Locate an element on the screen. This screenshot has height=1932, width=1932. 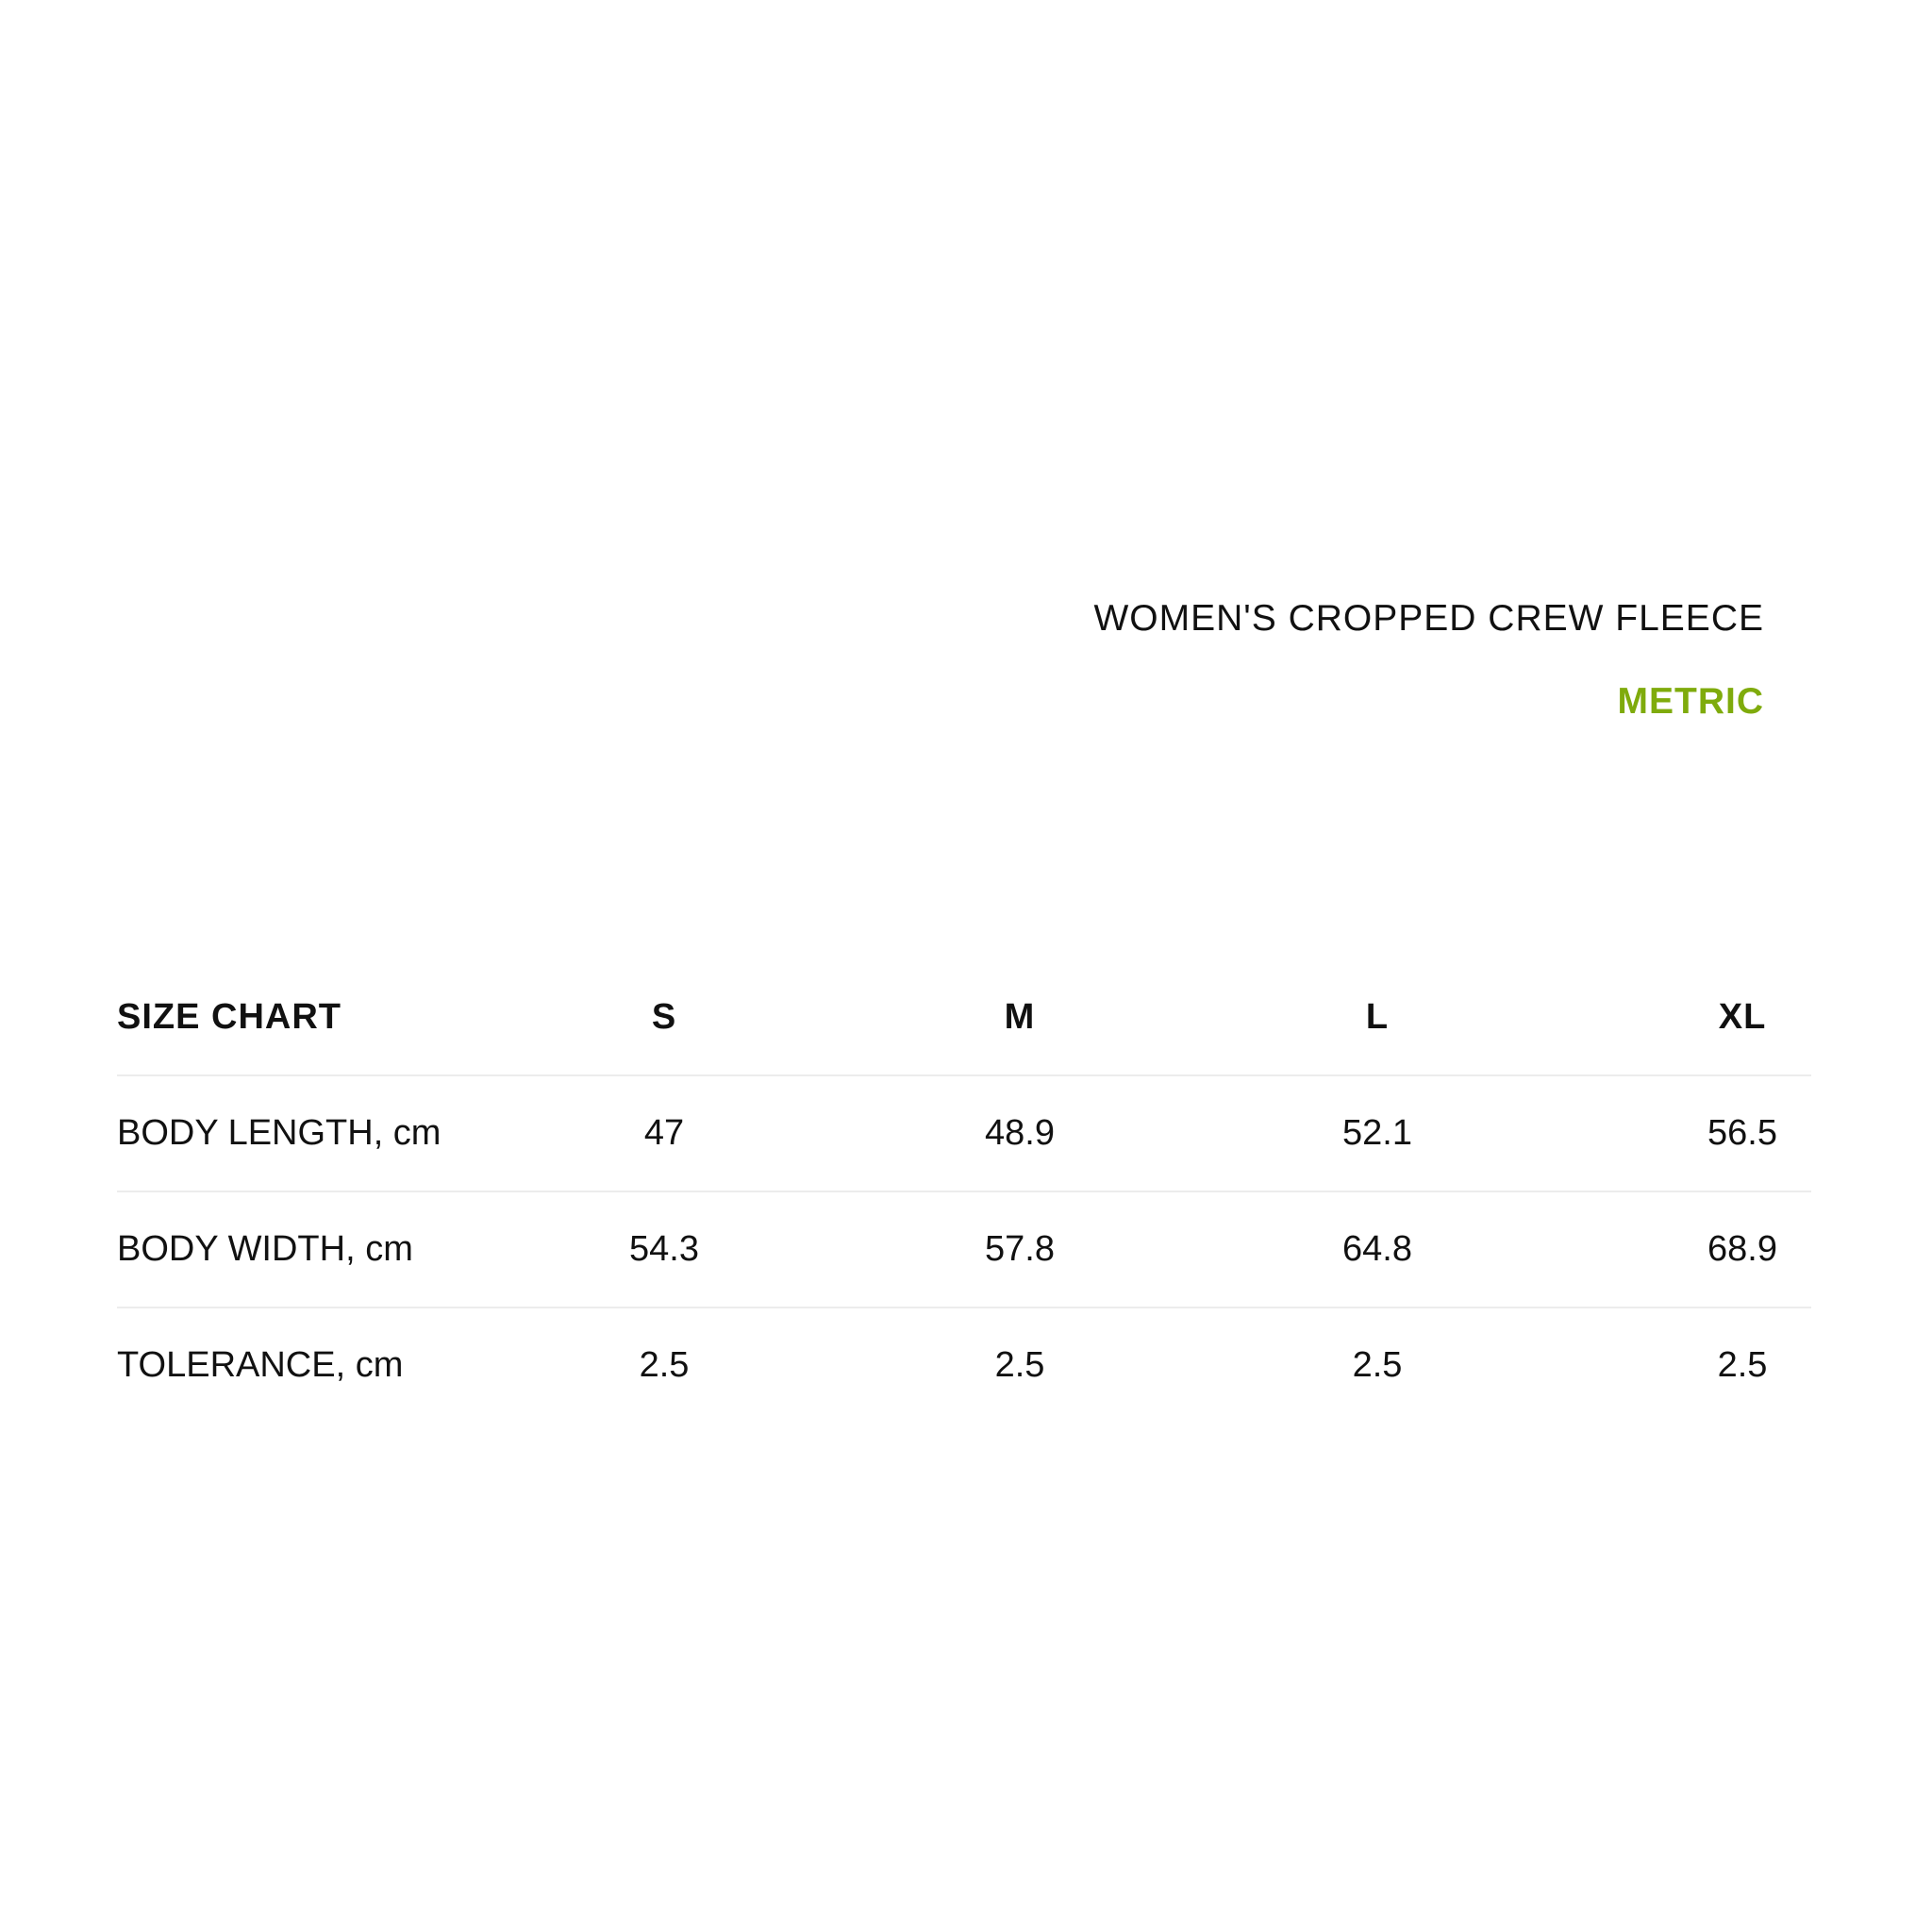
header-size-chart: SIZE CHART is located at coordinates (229, 1017).